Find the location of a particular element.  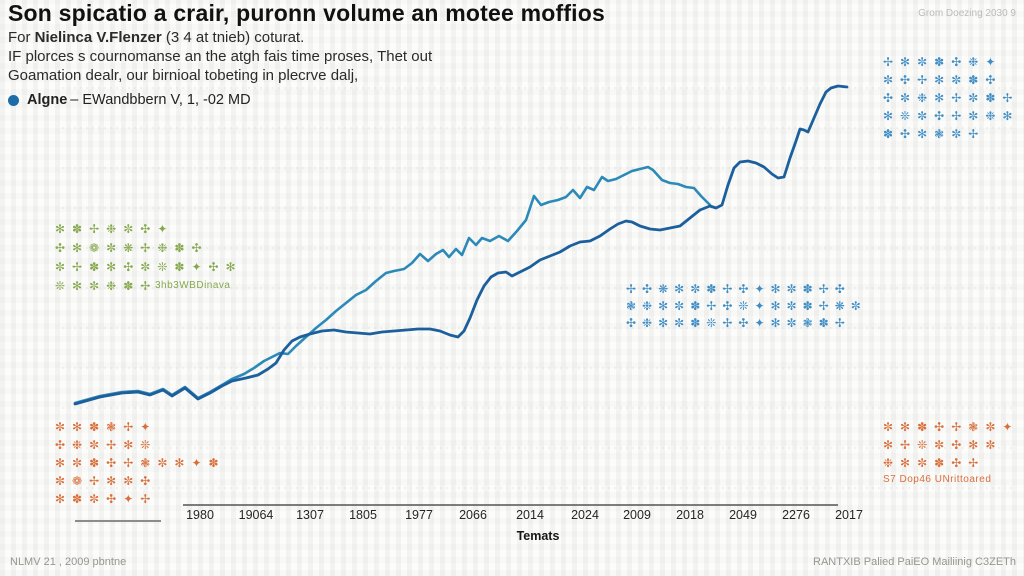

x-tick-label: 2276 is located at coordinates (796, 515).